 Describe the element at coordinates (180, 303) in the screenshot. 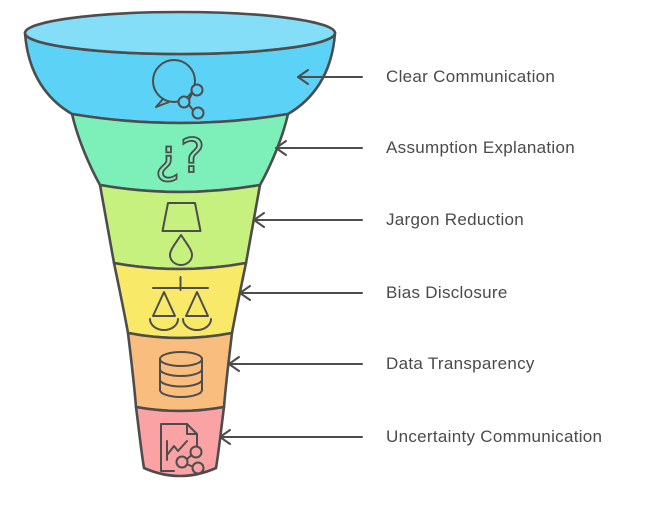

I see `scales-icon` at that location.